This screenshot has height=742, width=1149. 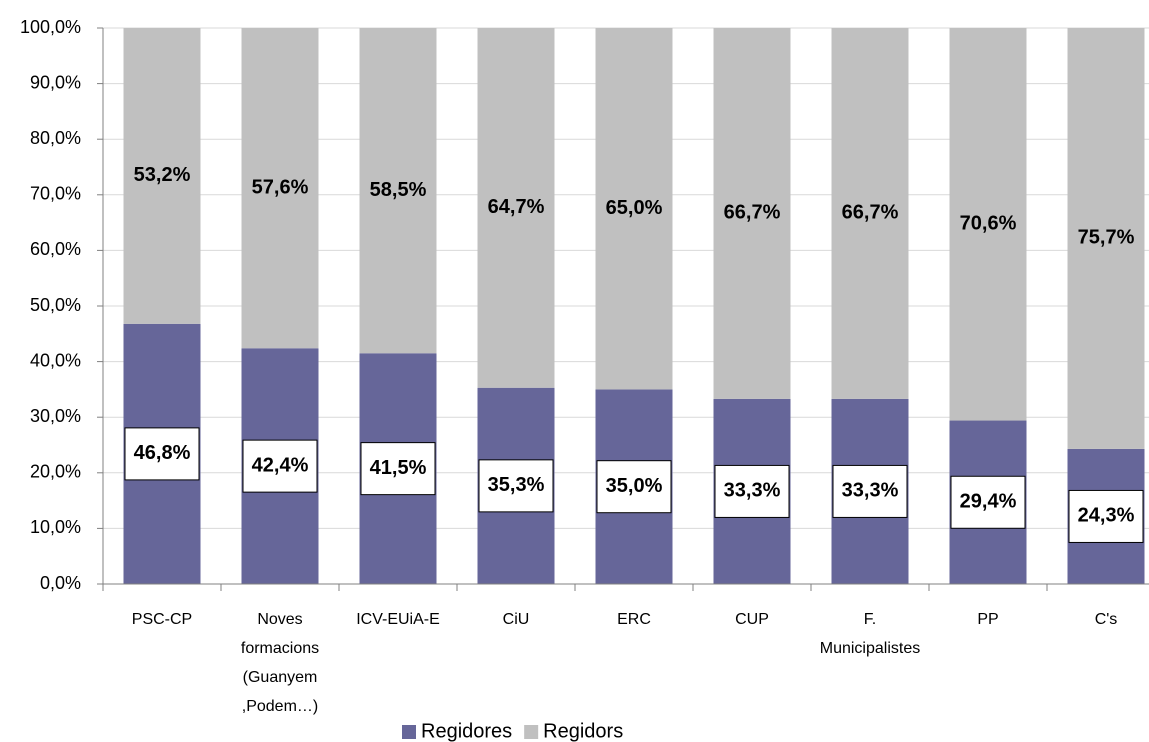 I want to click on x-tick-label: F. Municipalistes, so click(x=870, y=634).